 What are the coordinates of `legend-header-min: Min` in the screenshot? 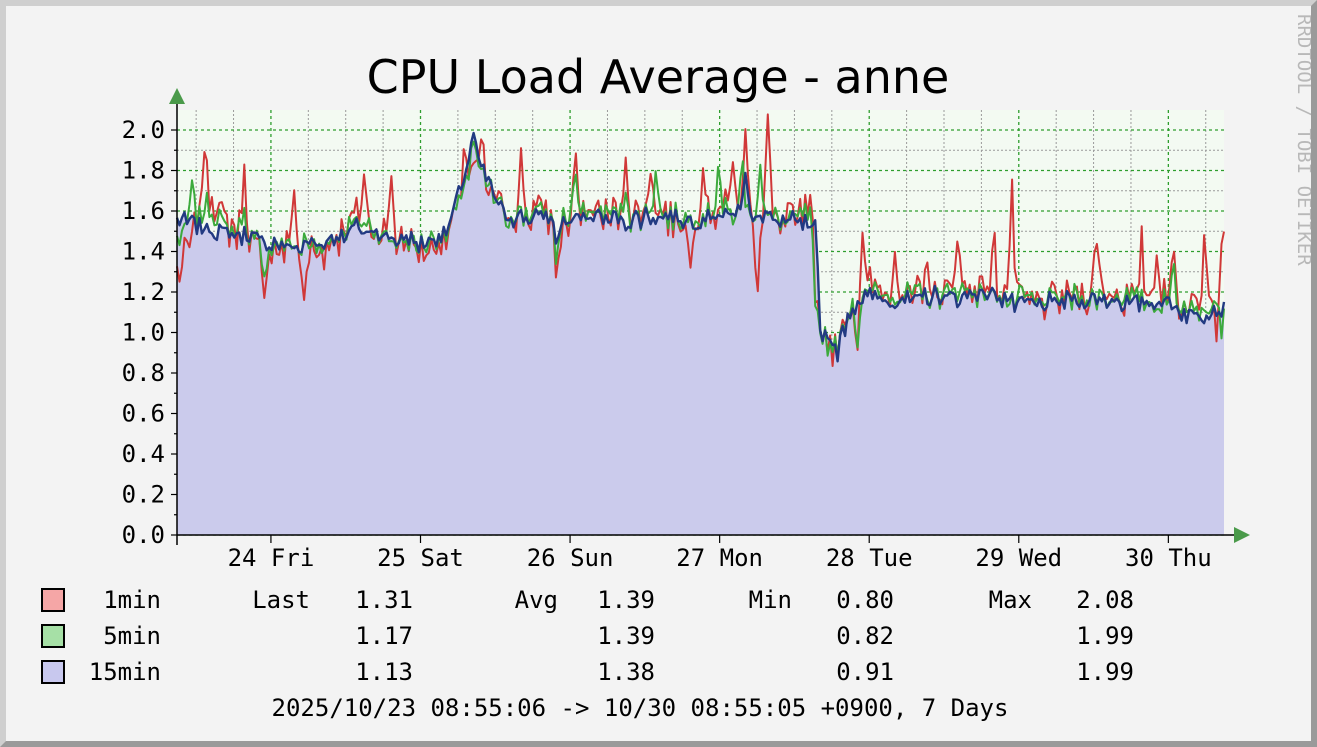 It's located at (770, 600).